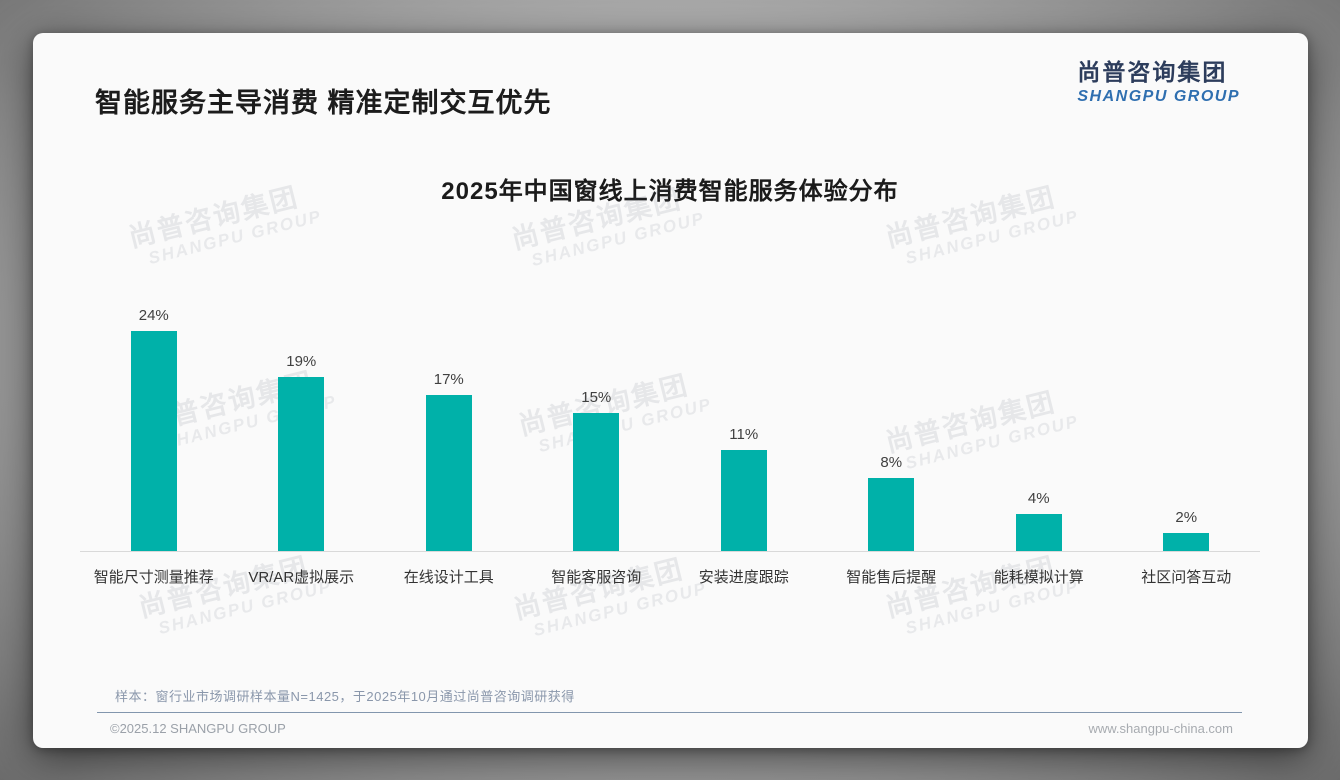 The image size is (1340, 780). What do you see at coordinates (596, 397) in the screenshot?
I see `bar-value-label: 15%` at bounding box center [596, 397].